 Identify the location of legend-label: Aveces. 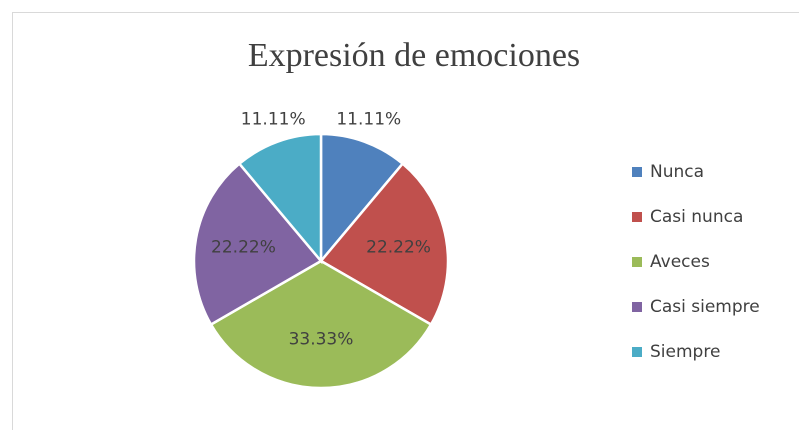
(680, 262).